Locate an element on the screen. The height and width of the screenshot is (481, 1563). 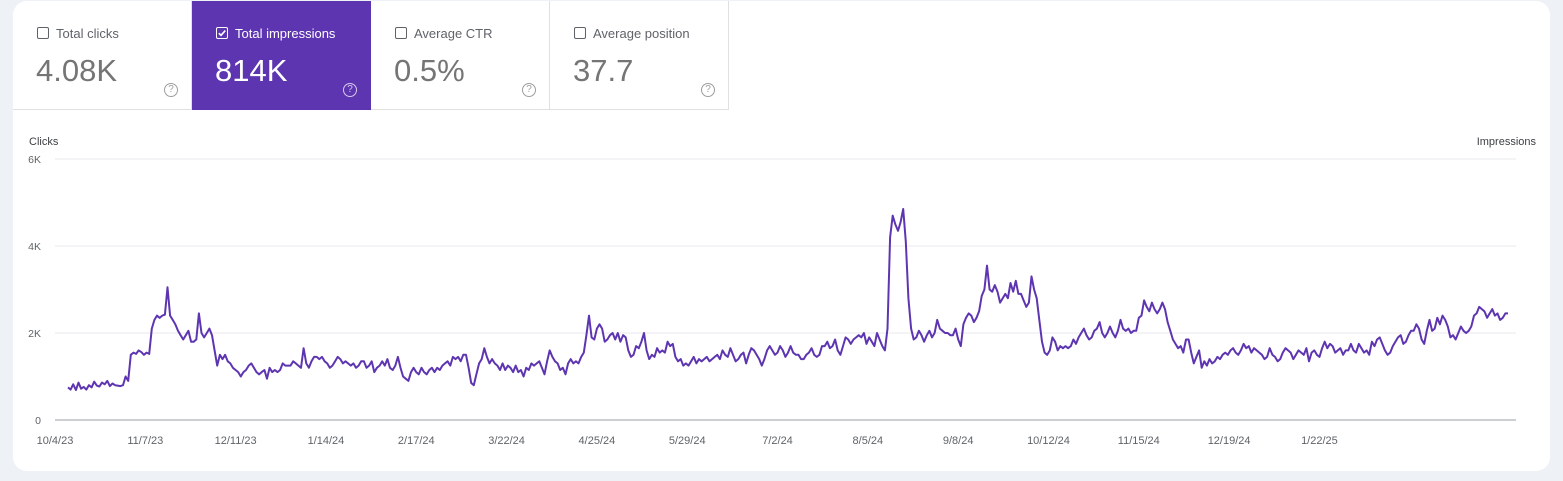
x-tick-label: 12/19/24 is located at coordinates (1229, 441).